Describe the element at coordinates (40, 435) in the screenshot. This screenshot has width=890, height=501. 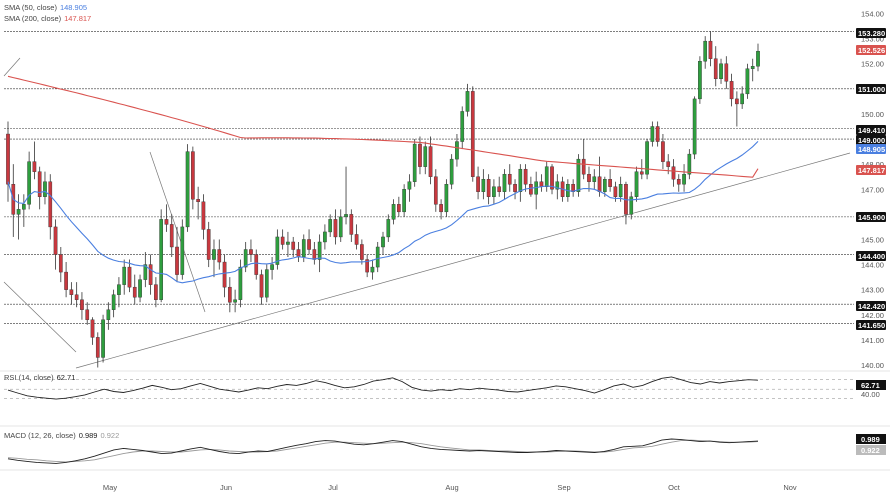
I see `macd-legend-label: MACD (12, 26, close)` at that location.